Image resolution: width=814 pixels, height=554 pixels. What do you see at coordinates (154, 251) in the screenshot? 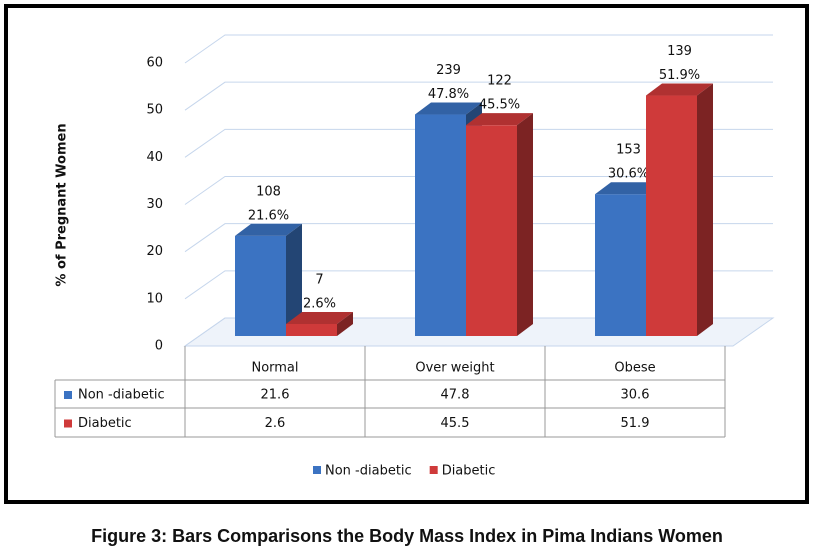
I see `y-tick-label: 20` at bounding box center [154, 251].